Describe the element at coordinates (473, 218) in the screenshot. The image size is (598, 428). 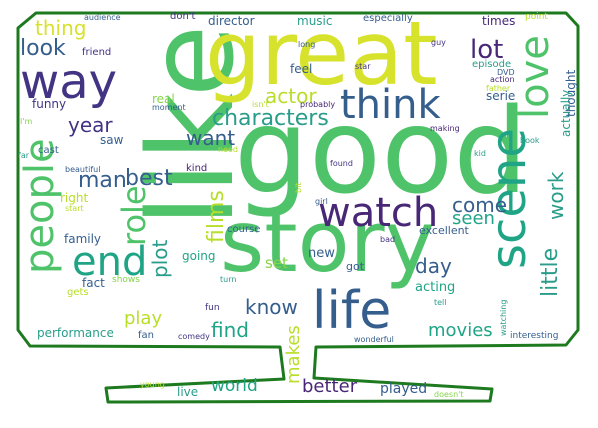
I see `word-seen: seen` at that location.